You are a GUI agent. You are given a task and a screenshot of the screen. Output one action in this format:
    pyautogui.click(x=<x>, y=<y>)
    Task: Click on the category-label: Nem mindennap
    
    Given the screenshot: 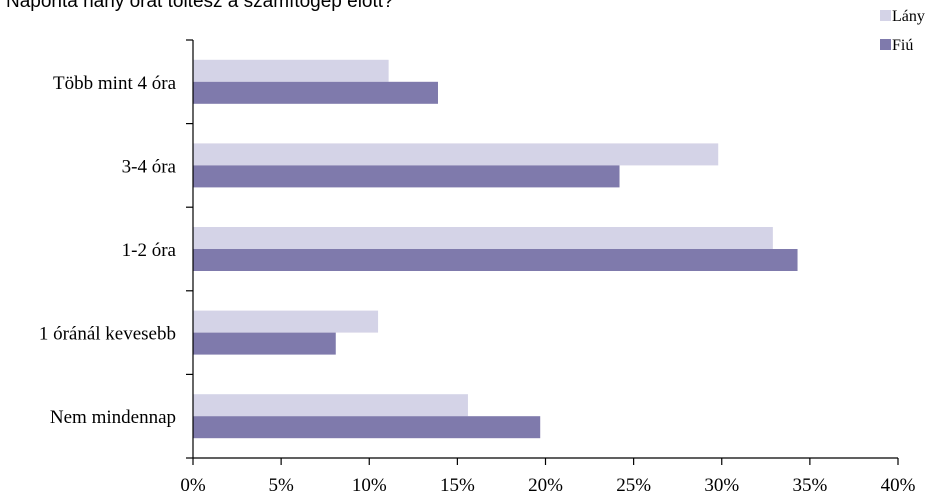 What is the action you would take?
    pyautogui.click(x=113, y=417)
    